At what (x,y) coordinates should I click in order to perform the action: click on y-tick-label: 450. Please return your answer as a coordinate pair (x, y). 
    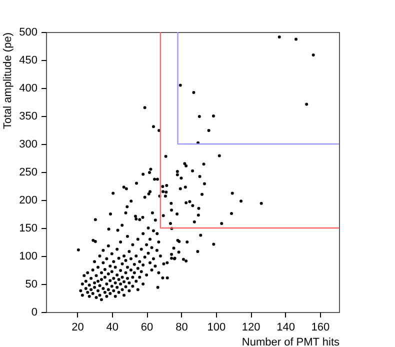
    Looking at the image, I should click on (28, 60).